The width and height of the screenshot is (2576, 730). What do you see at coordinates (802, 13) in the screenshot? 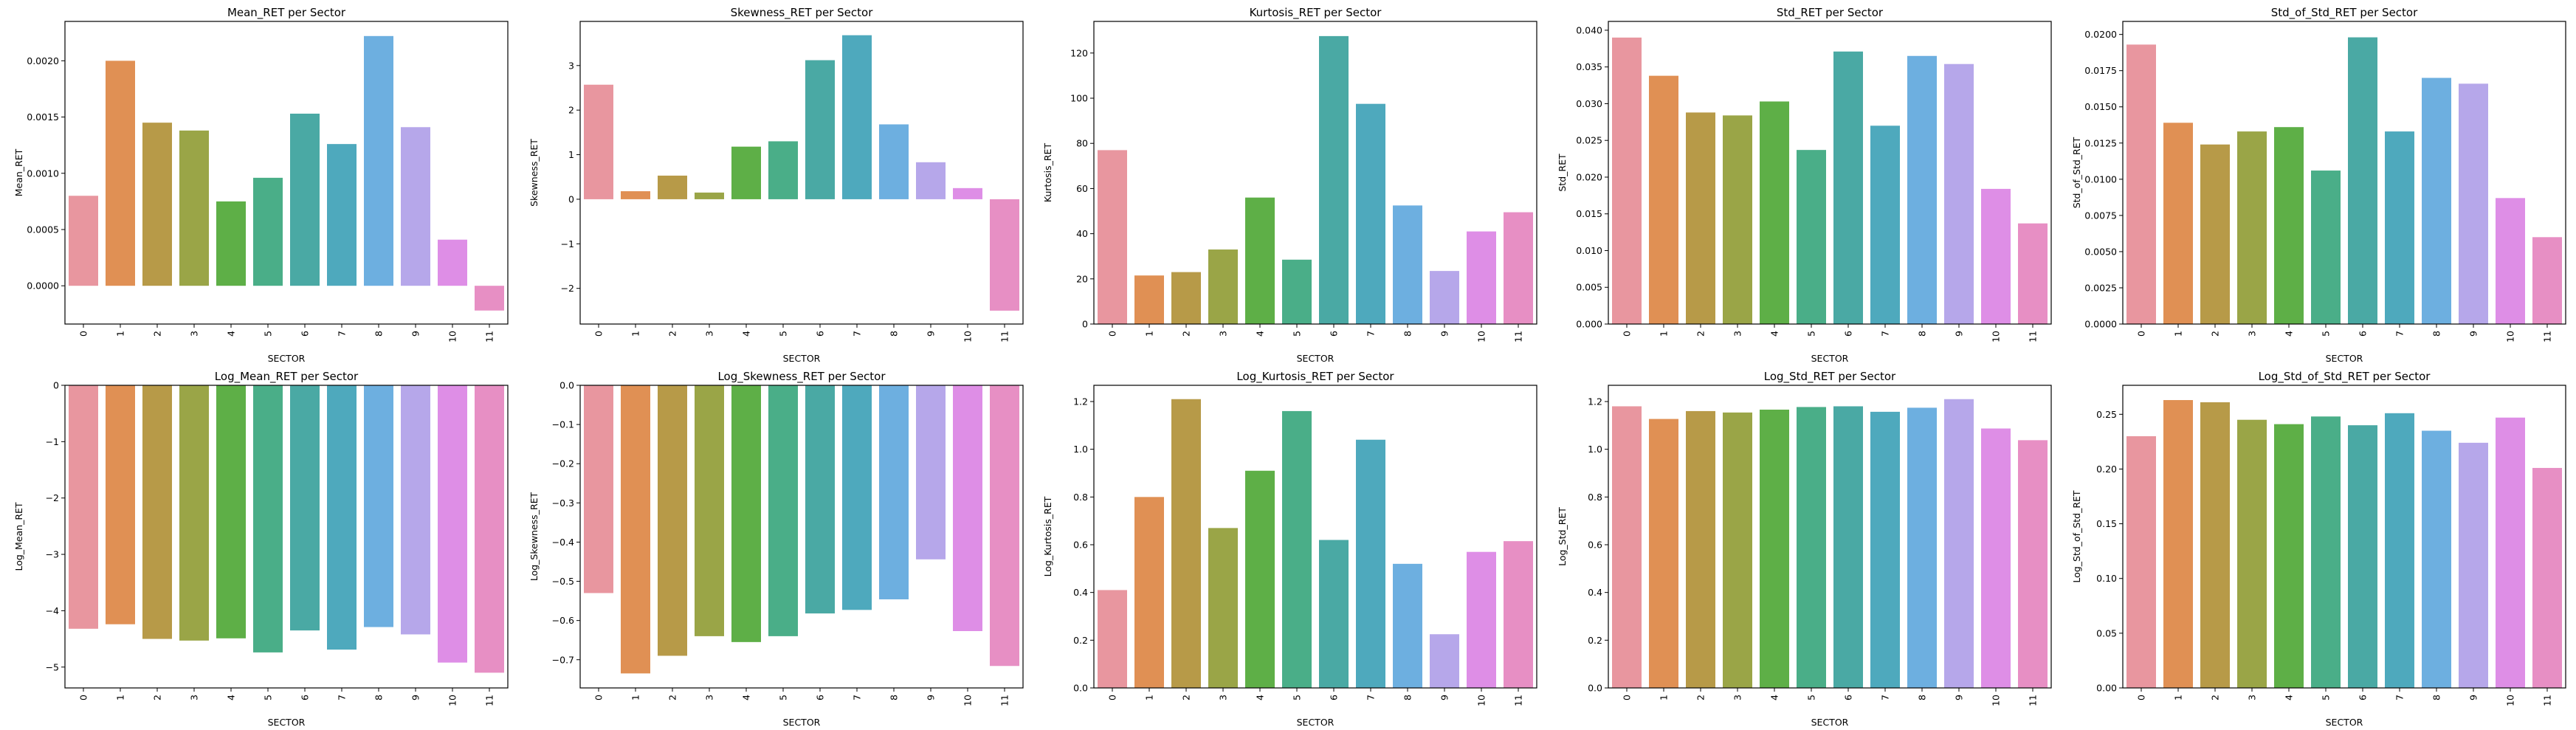
I see `chart-title: Skewness_RET per Sector` at bounding box center [802, 13].